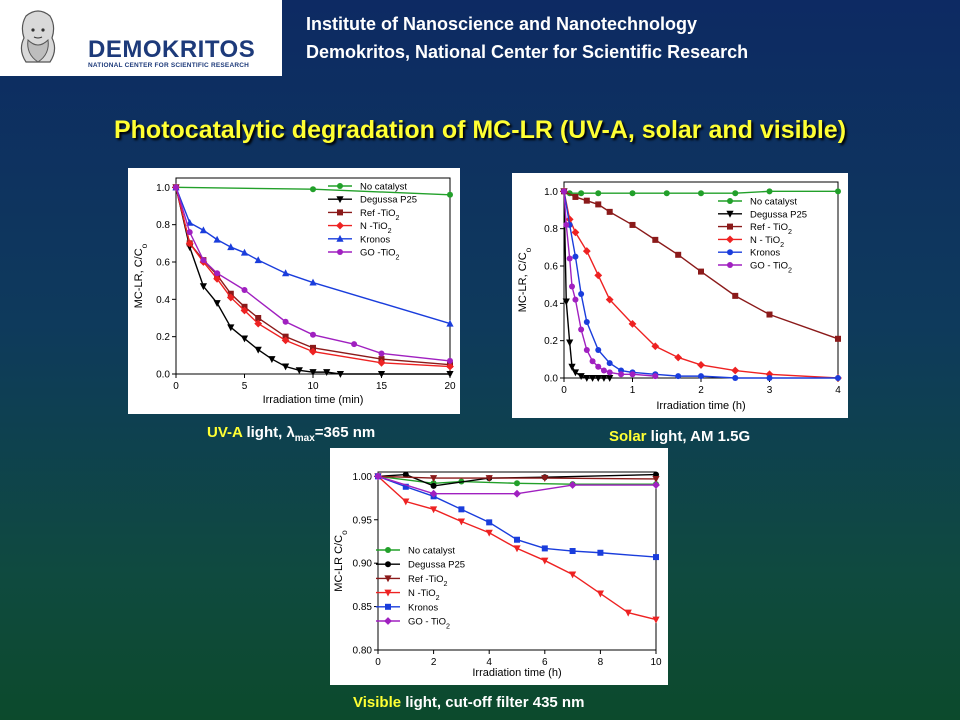 This screenshot has height=720, width=960. What do you see at coordinates (771, 268) in the screenshot?
I see `legend-label: GO - TiO2` at bounding box center [771, 268].